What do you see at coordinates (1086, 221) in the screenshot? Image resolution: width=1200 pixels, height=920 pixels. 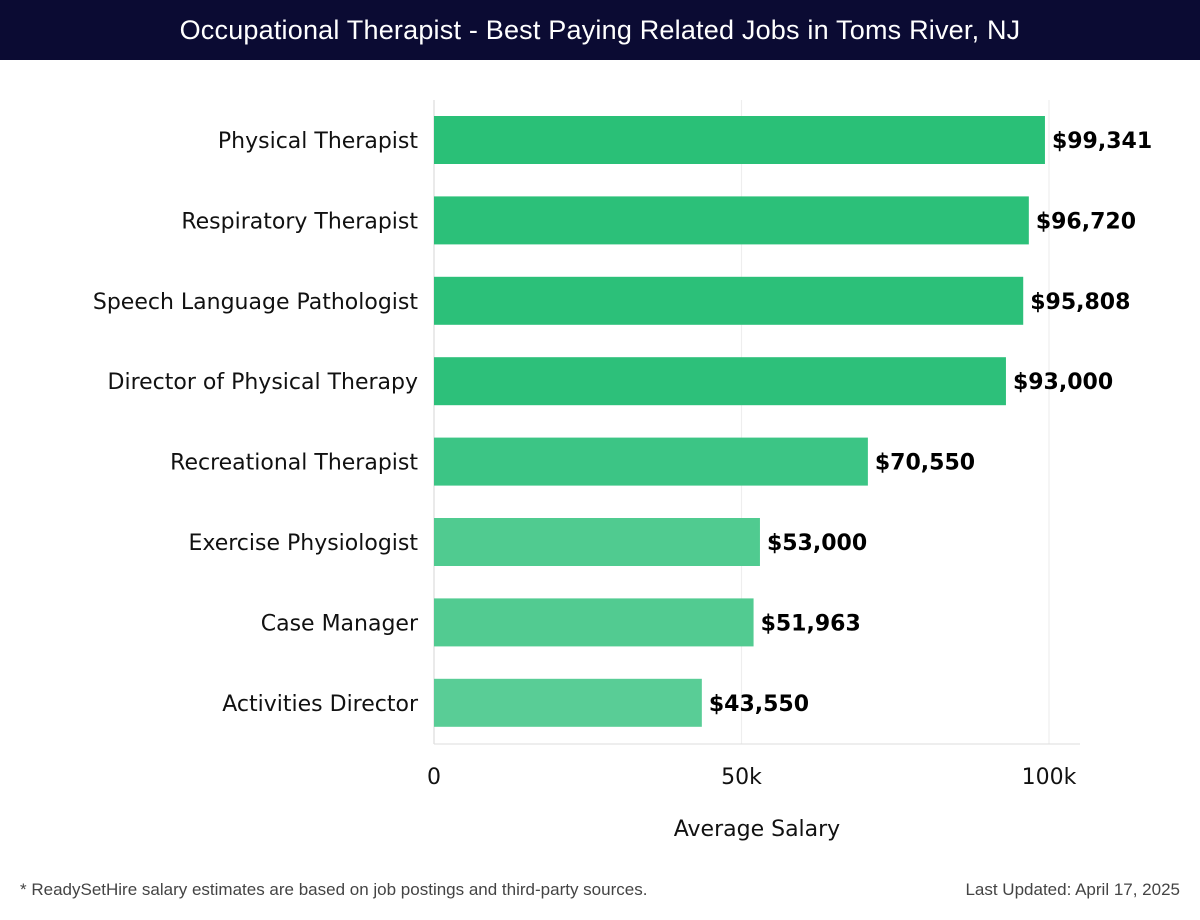 I see `value-label: $96,720` at bounding box center [1086, 221].